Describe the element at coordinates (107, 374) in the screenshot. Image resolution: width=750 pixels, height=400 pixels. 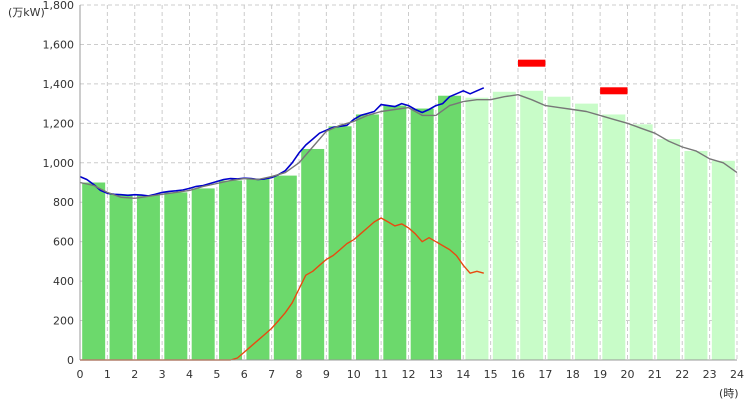
I see `x-tick-label-1: 1` at that location.